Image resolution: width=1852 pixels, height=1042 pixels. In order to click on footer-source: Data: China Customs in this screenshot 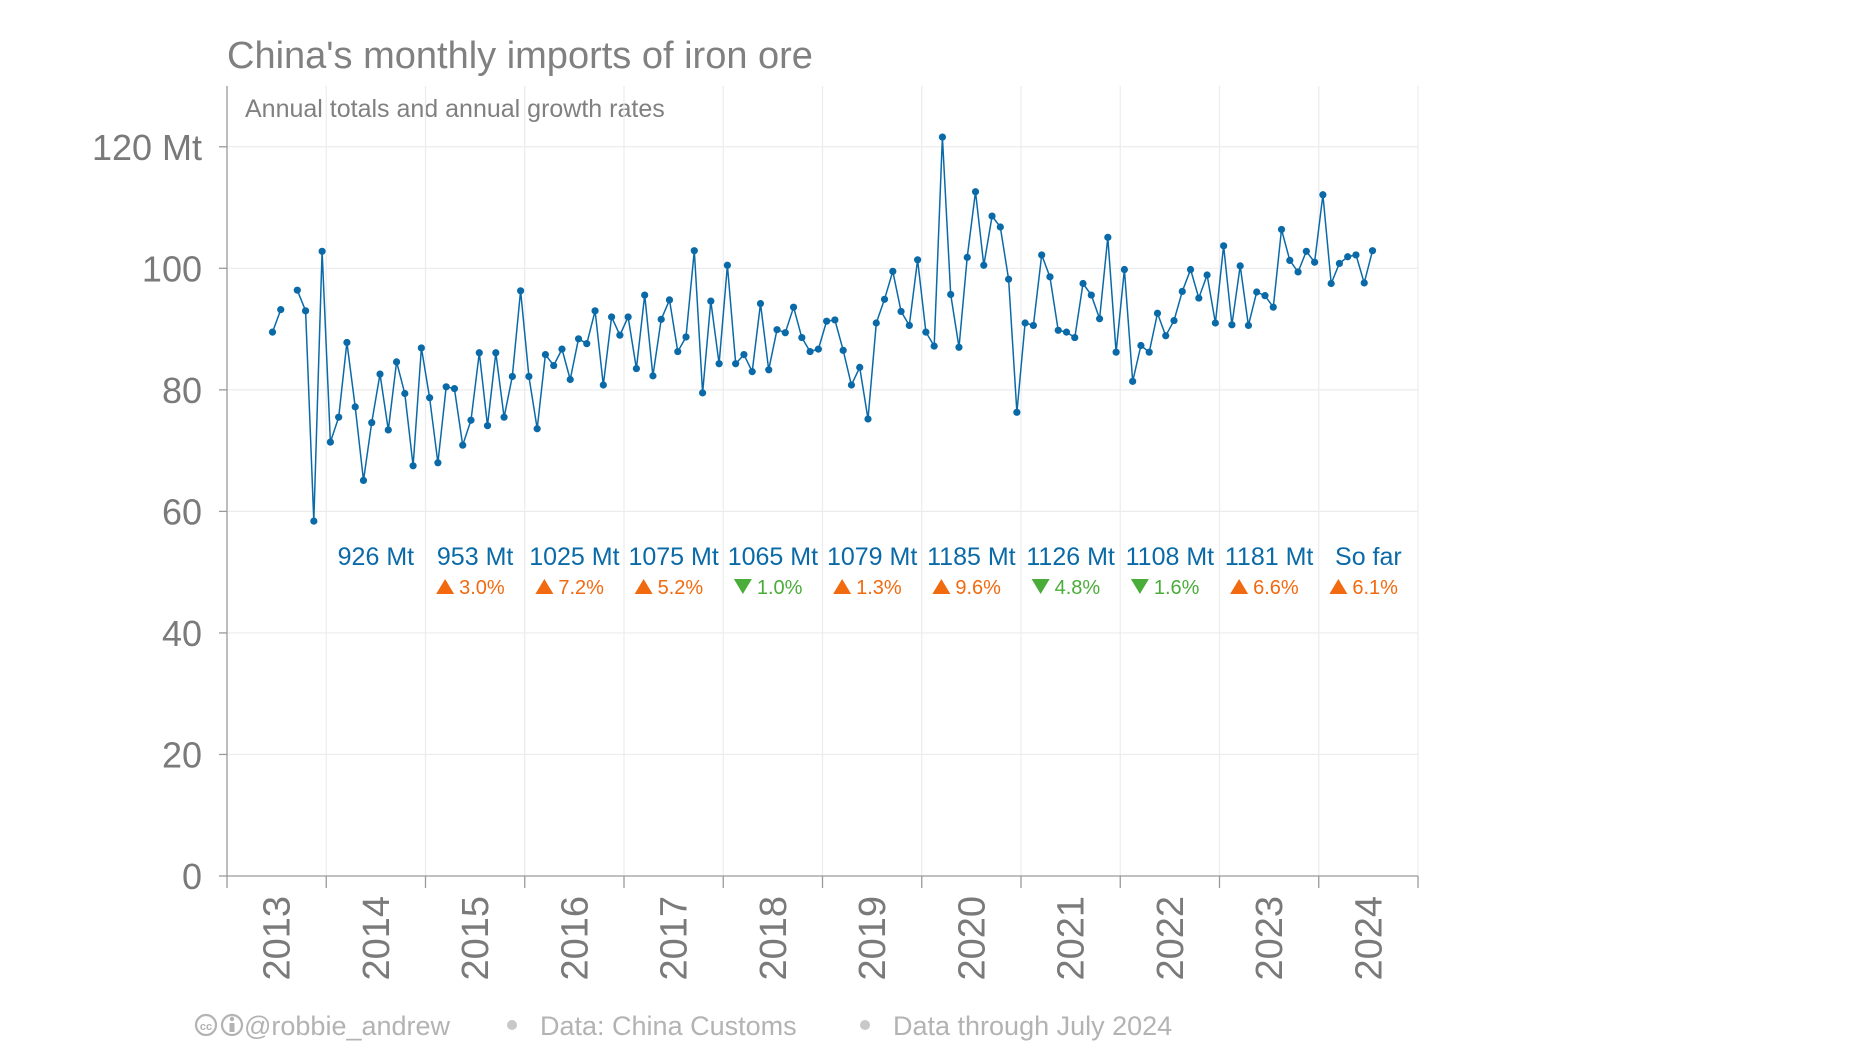, I will do `click(668, 1026)`.